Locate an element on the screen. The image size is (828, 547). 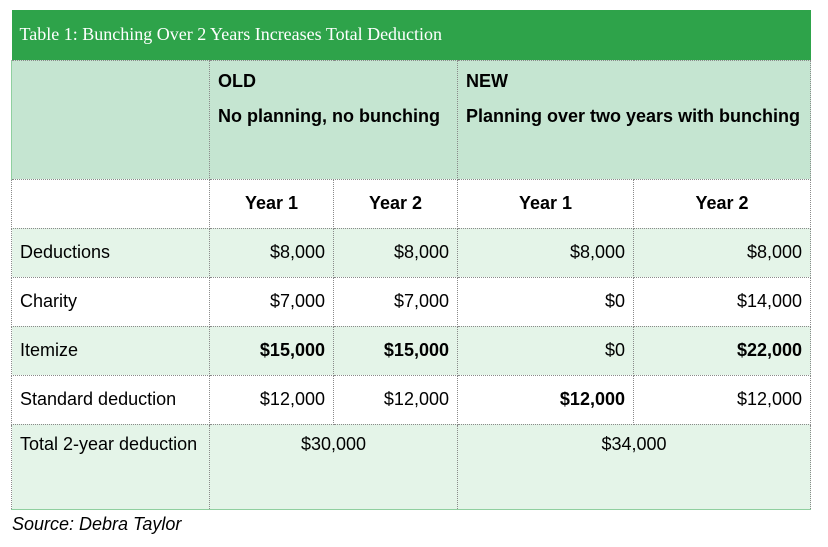
empty-header-cell is located at coordinates (110, 119).